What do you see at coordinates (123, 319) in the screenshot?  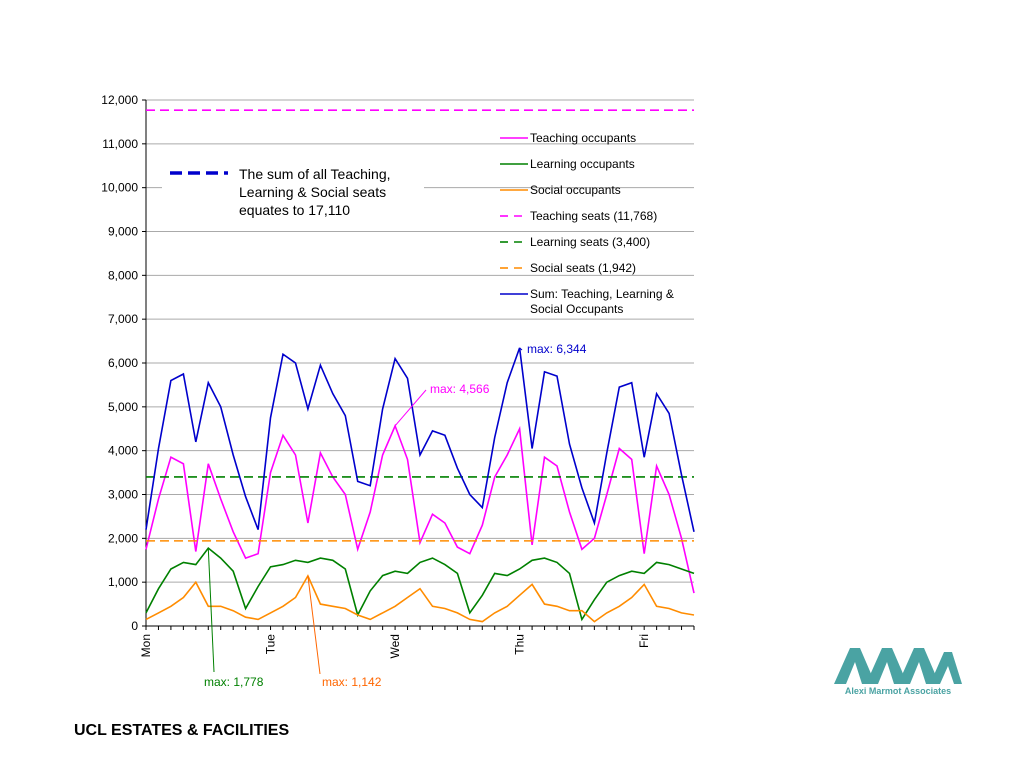 I see `y-tick-label: 7,000` at bounding box center [123, 319].